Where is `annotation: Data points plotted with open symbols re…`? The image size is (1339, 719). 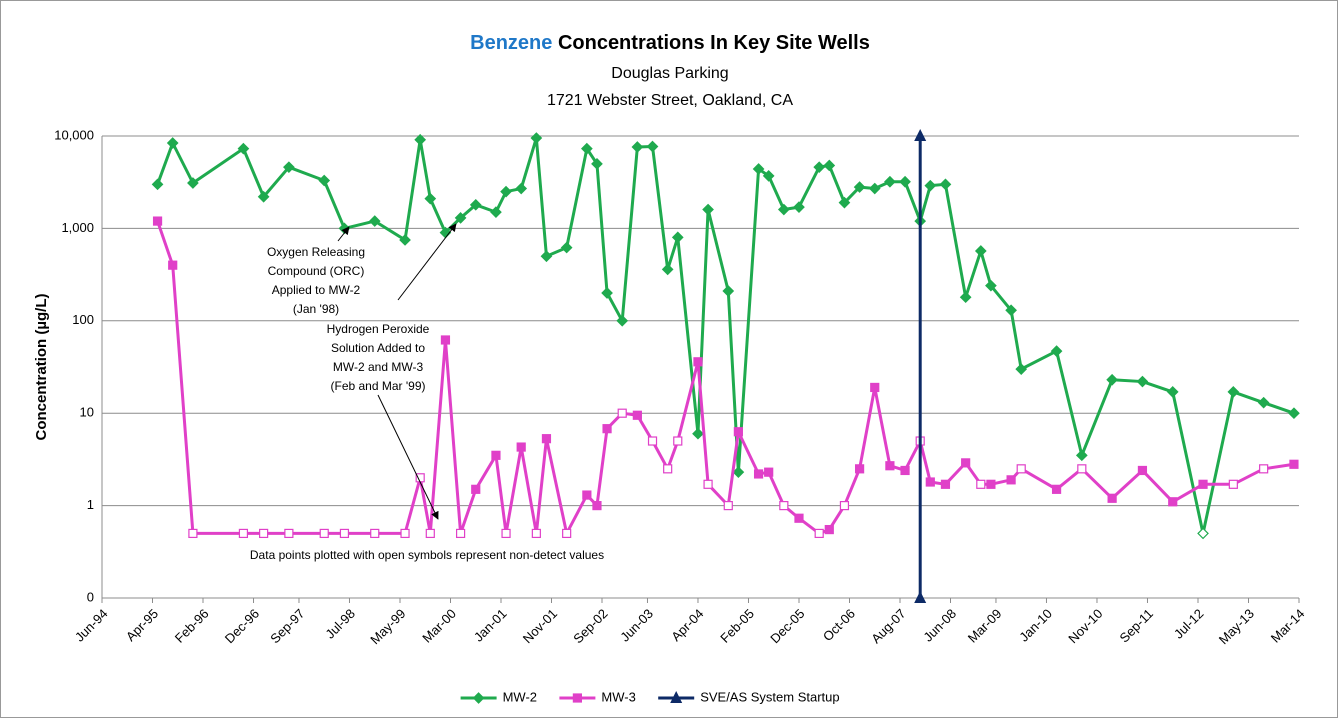 annotation: Data points plotted with open symbols re… is located at coordinates (427, 555).